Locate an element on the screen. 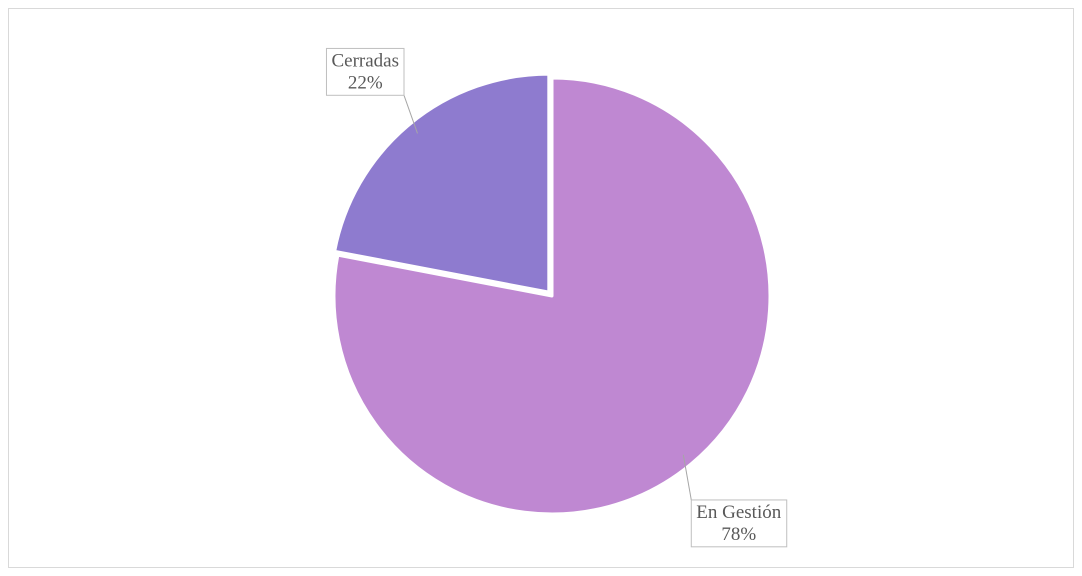 This screenshot has width=1082, height=576. data-label: En Gestión 78% is located at coordinates (735, 501).